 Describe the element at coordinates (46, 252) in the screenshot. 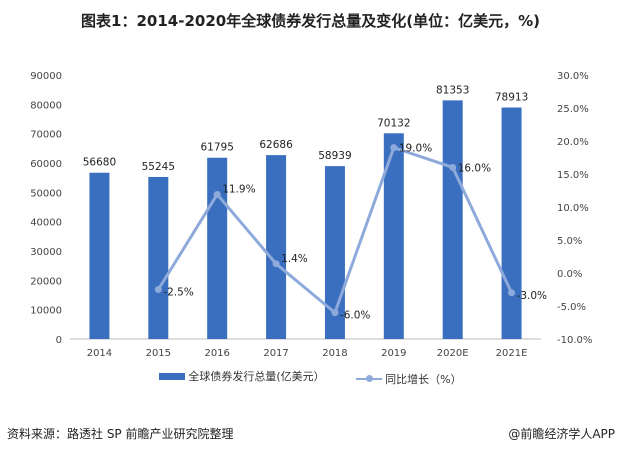

I see `y-left-tick-label: 30000` at that location.